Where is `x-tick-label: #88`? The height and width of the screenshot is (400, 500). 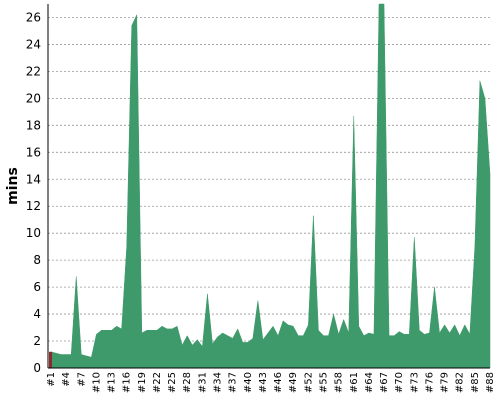
x-tick-label: #88 is located at coordinates (490, 382).